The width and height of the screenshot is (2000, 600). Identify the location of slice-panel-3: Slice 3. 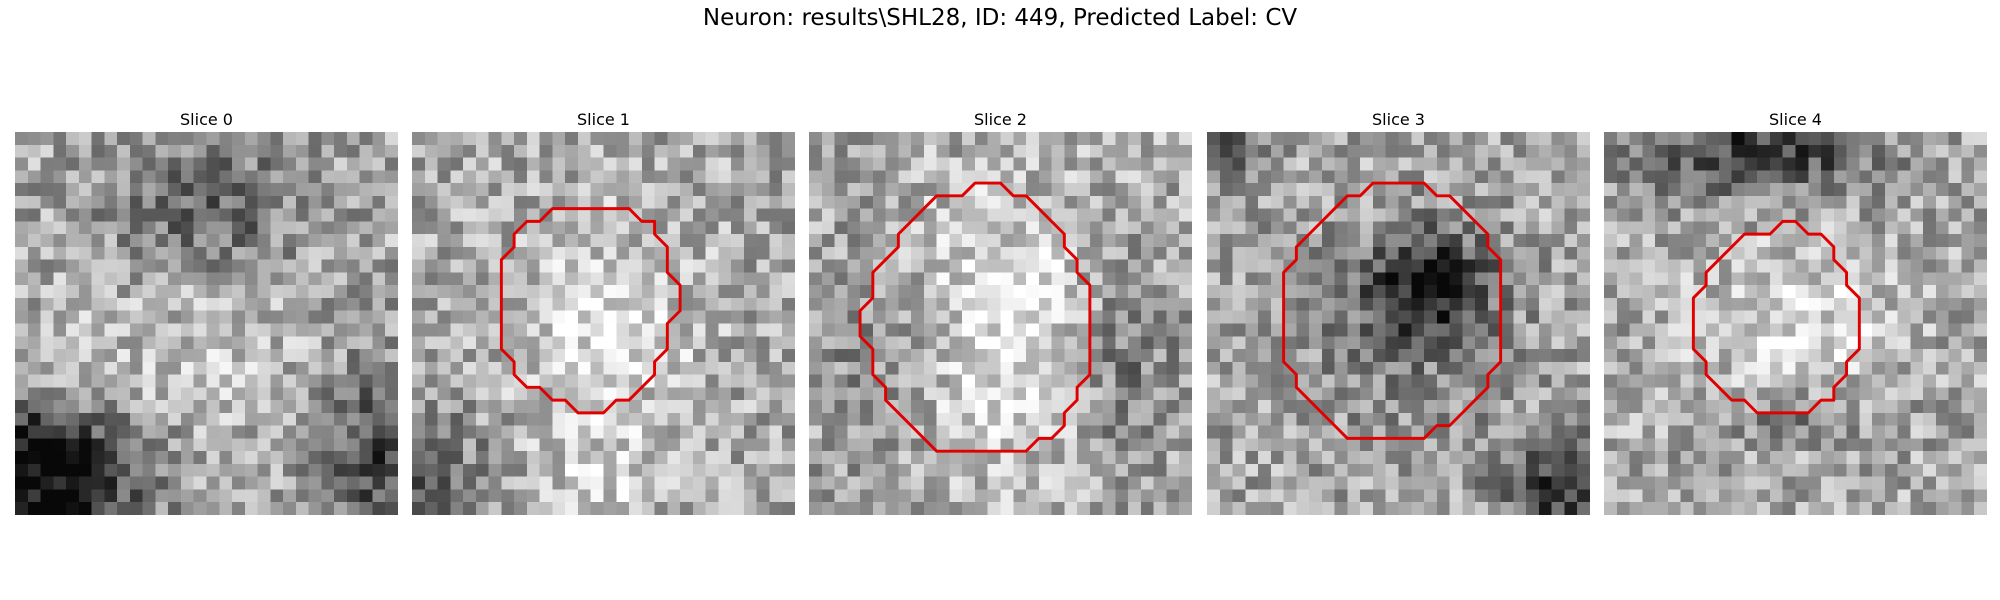
(1398, 311).